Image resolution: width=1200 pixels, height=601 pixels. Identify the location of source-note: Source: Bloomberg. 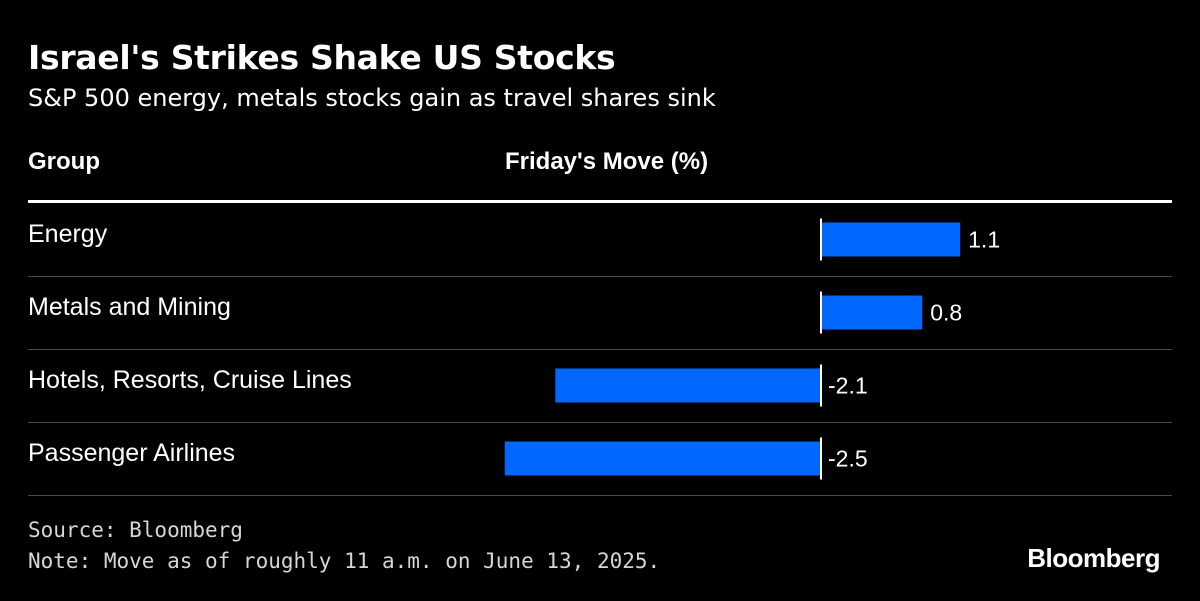
(135, 530).